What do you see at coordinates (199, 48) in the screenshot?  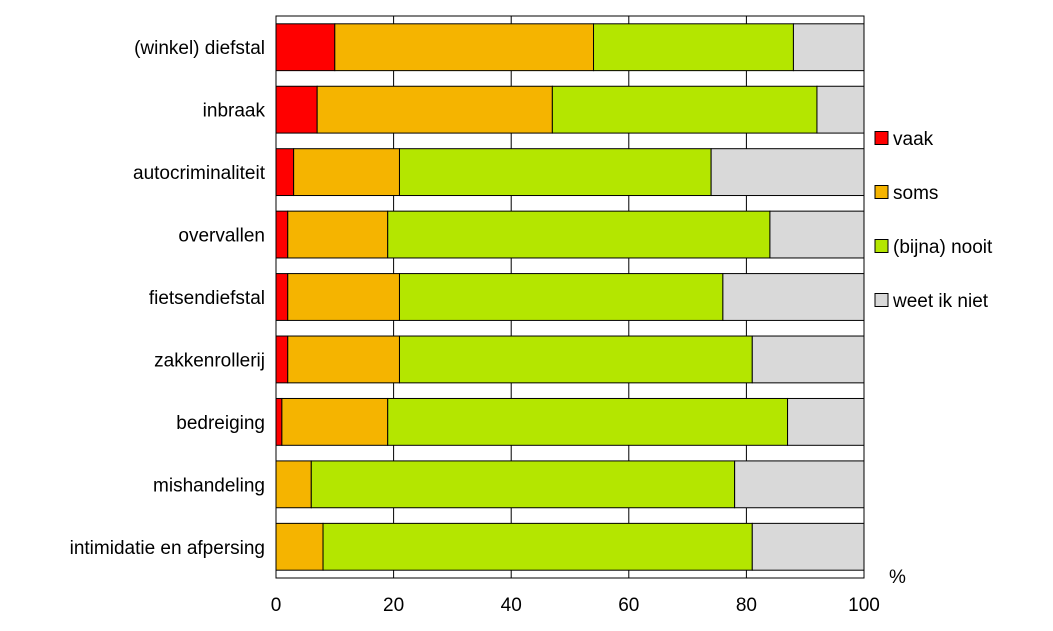 I see `category-label-winkel-diefstal: (winkel) diefstal` at bounding box center [199, 48].